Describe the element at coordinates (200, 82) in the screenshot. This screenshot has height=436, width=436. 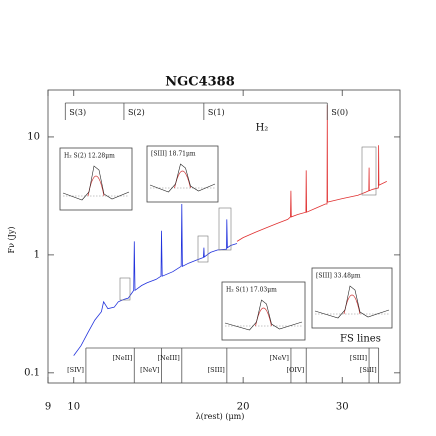
I see `chart-title: NGC4388` at that location.